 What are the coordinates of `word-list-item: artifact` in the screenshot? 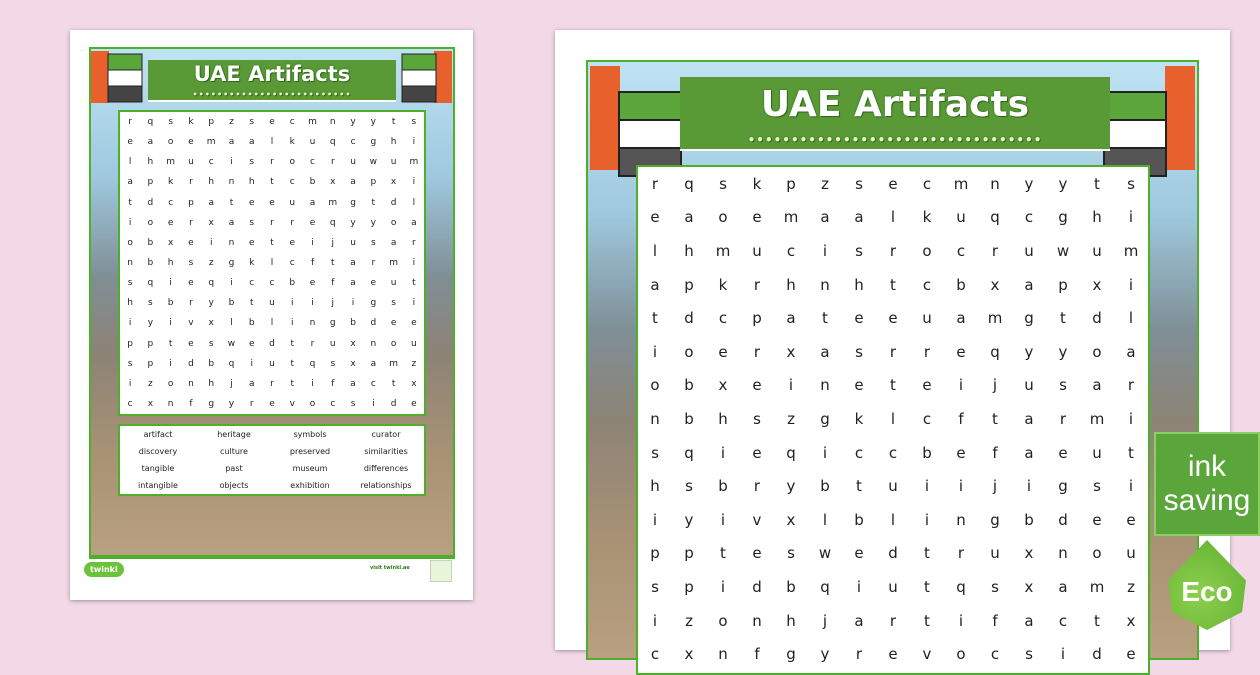 It's located at (158, 434).